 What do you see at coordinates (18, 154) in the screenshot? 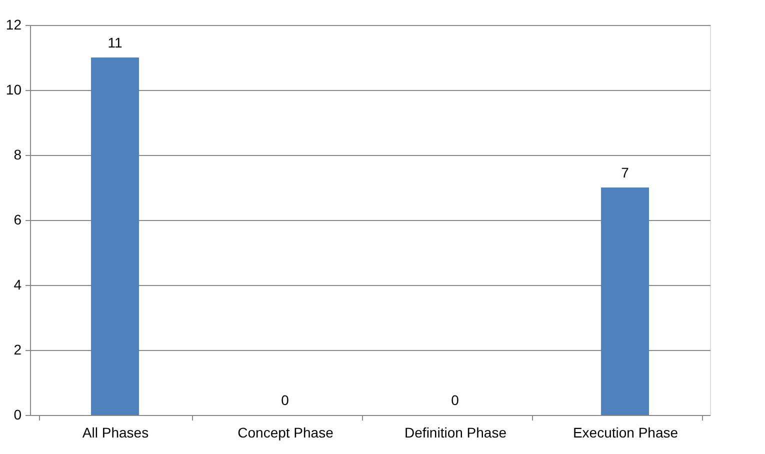
I see `y-tick-label: 8` at bounding box center [18, 154].